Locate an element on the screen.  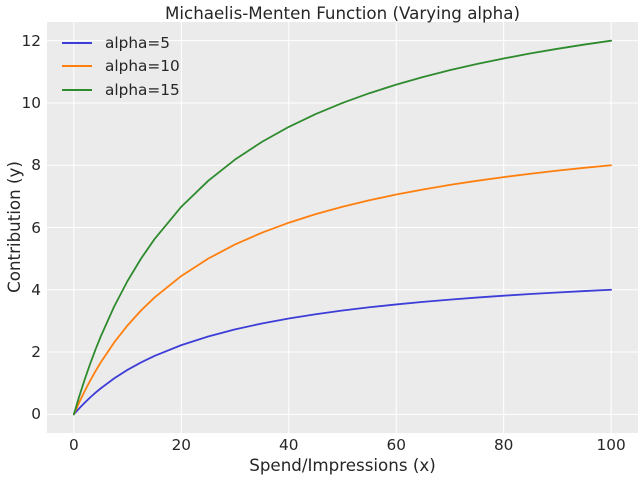
x-tick-label: 100 is located at coordinates (611, 445).